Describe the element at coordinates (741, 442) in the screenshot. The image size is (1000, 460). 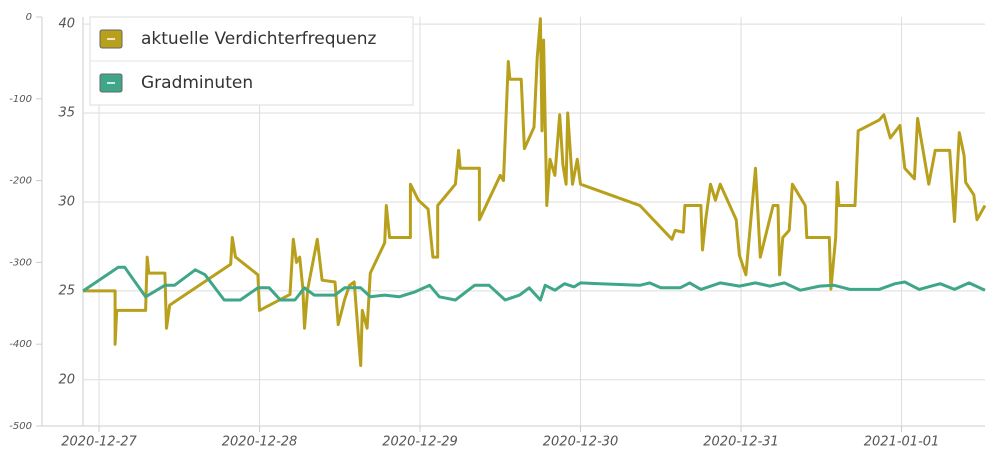
I see `x-tick-label: 2020-12-31` at that location.